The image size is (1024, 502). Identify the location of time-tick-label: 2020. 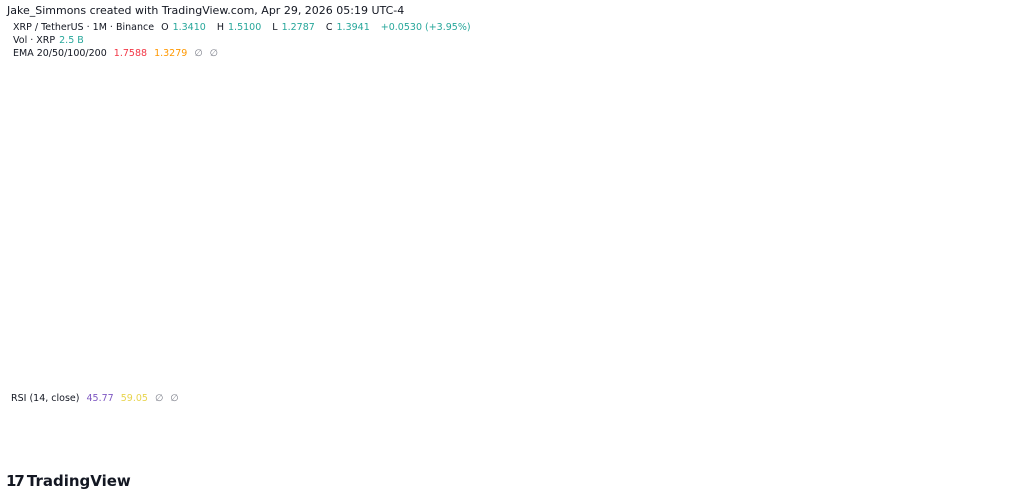
(116, 450).